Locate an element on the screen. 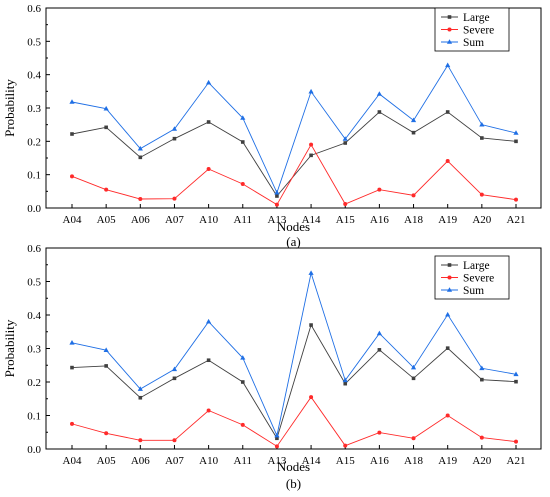 The height and width of the screenshot is (497, 550). x-tick-label: A14 is located at coordinates (311, 461).